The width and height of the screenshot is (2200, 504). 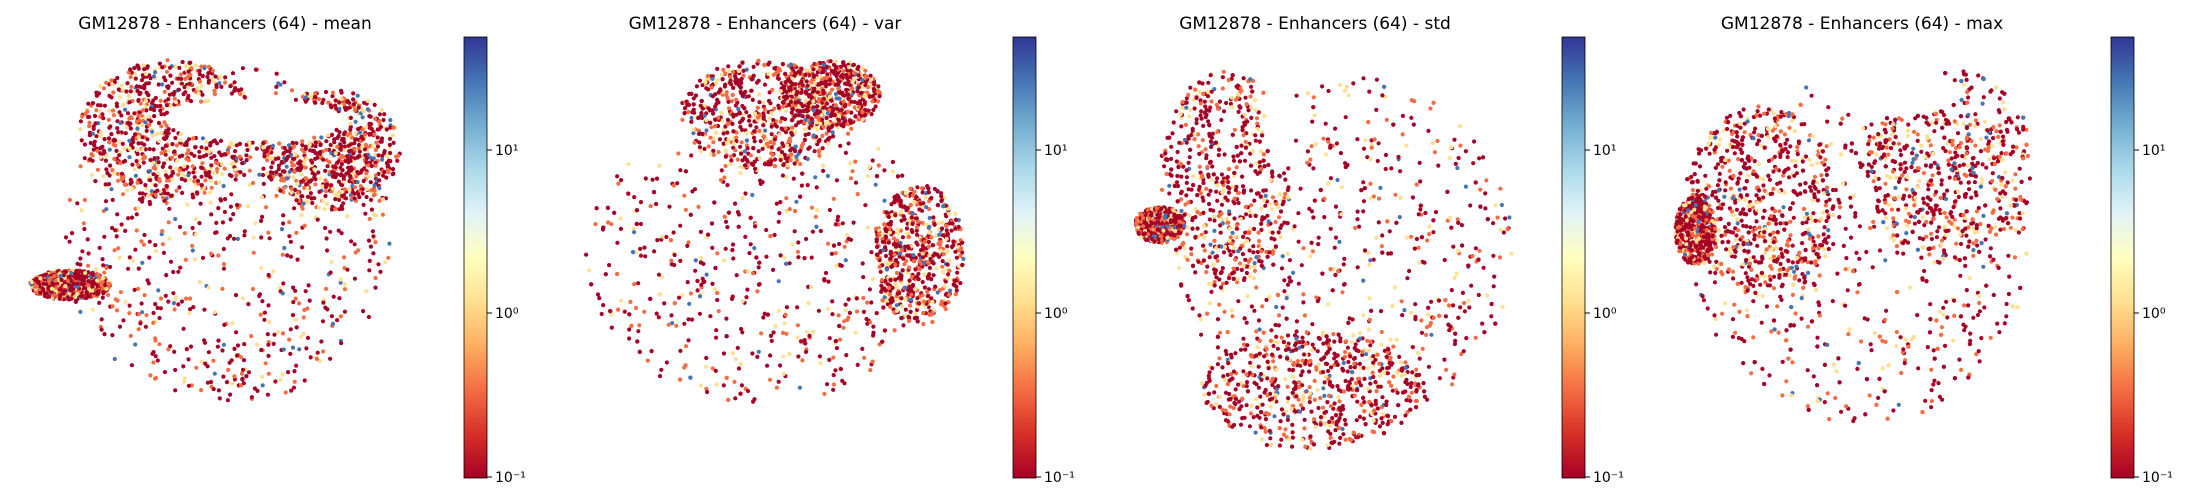 I want to click on scatter-points, so click(x=214, y=230).